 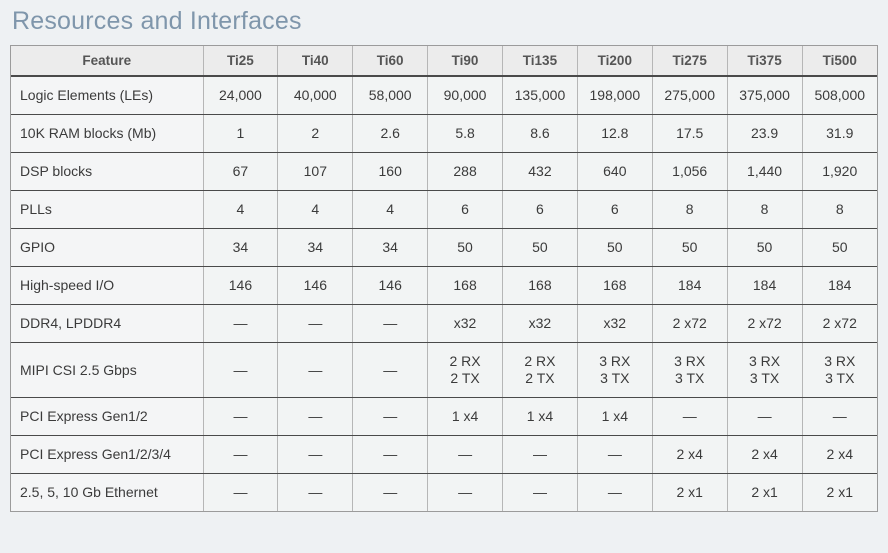 What do you see at coordinates (765, 95) in the screenshot?
I see `value-cell: 375,000` at bounding box center [765, 95].